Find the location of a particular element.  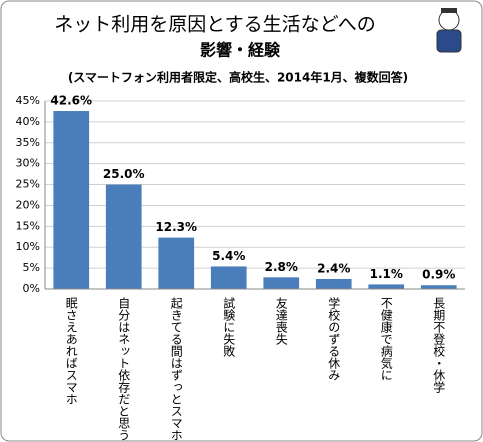

x-tick-label: 不健康で病気に is located at coordinates (386, 339).